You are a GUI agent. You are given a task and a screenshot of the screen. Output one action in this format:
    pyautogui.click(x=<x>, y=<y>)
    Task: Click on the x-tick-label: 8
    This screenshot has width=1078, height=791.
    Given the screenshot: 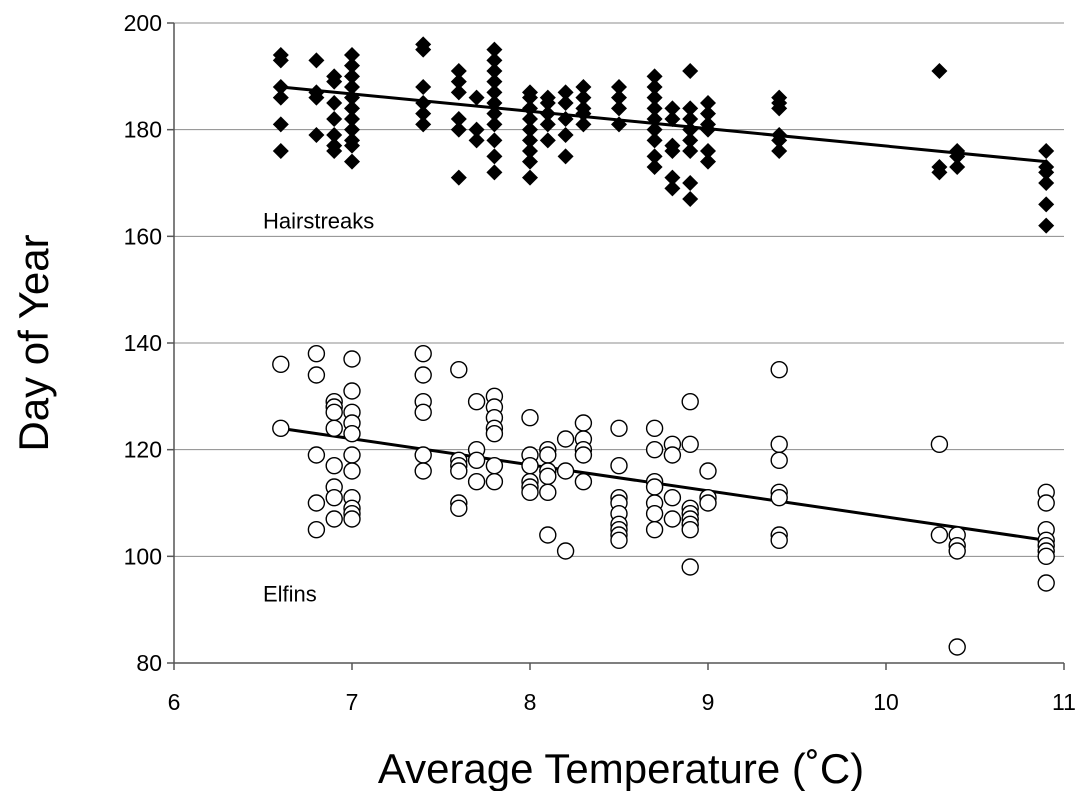 What is the action you would take?
    pyautogui.click(x=530, y=702)
    